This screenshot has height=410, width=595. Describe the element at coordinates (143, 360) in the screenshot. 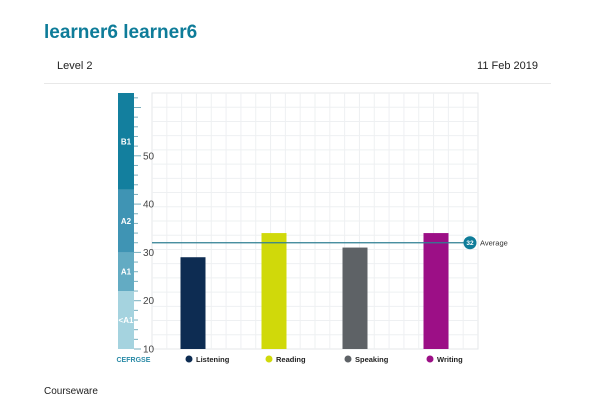

I see `gse-axis-label: GSE` at that location.